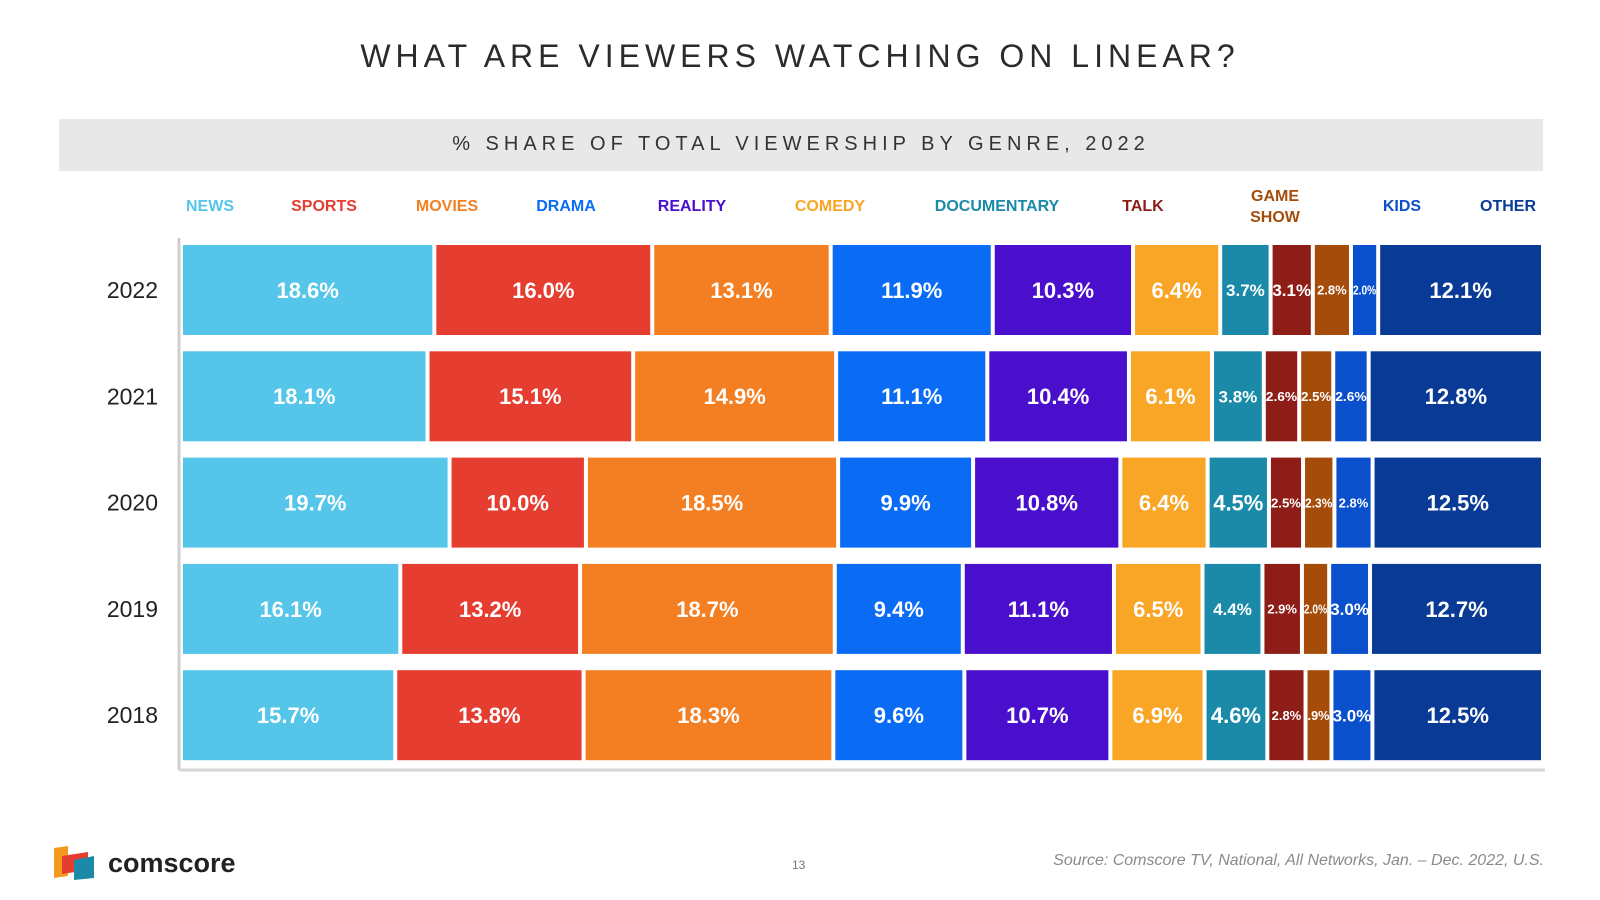 The width and height of the screenshot is (1600, 900). I want to click on data-label: 10.4%, so click(1058, 396).